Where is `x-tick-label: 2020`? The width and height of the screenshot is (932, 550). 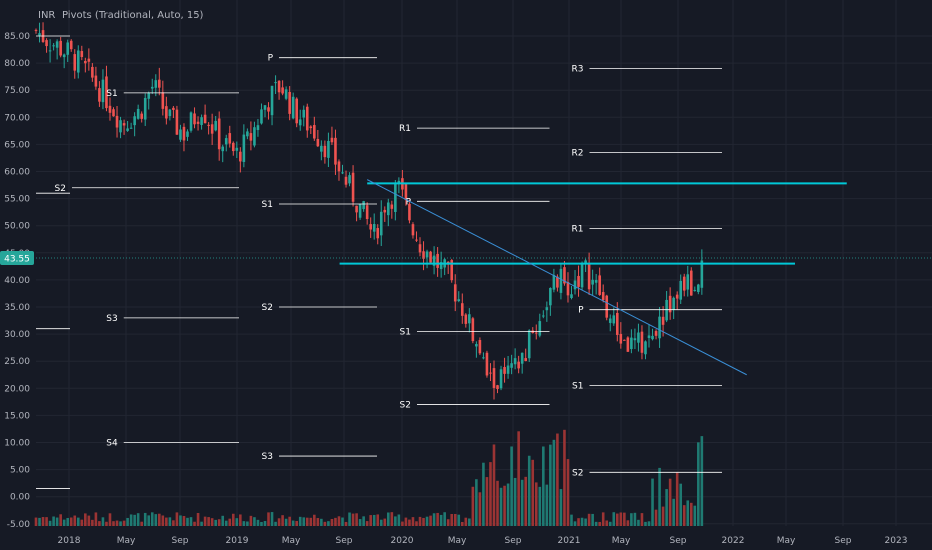
x-tick-label: 2020 is located at coordinates (402, 541).